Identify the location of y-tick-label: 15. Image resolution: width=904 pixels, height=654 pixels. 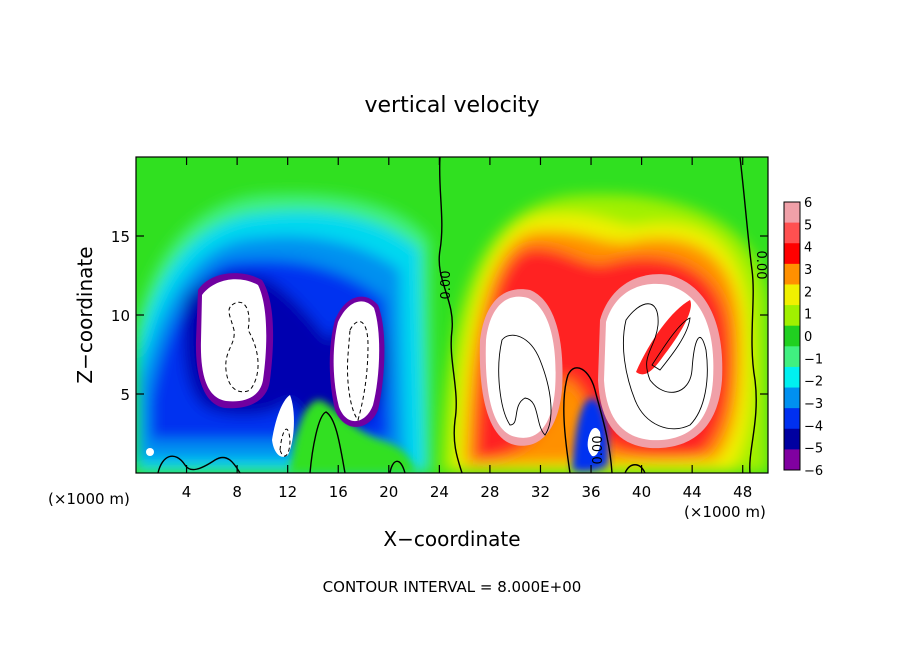
(120, 237).